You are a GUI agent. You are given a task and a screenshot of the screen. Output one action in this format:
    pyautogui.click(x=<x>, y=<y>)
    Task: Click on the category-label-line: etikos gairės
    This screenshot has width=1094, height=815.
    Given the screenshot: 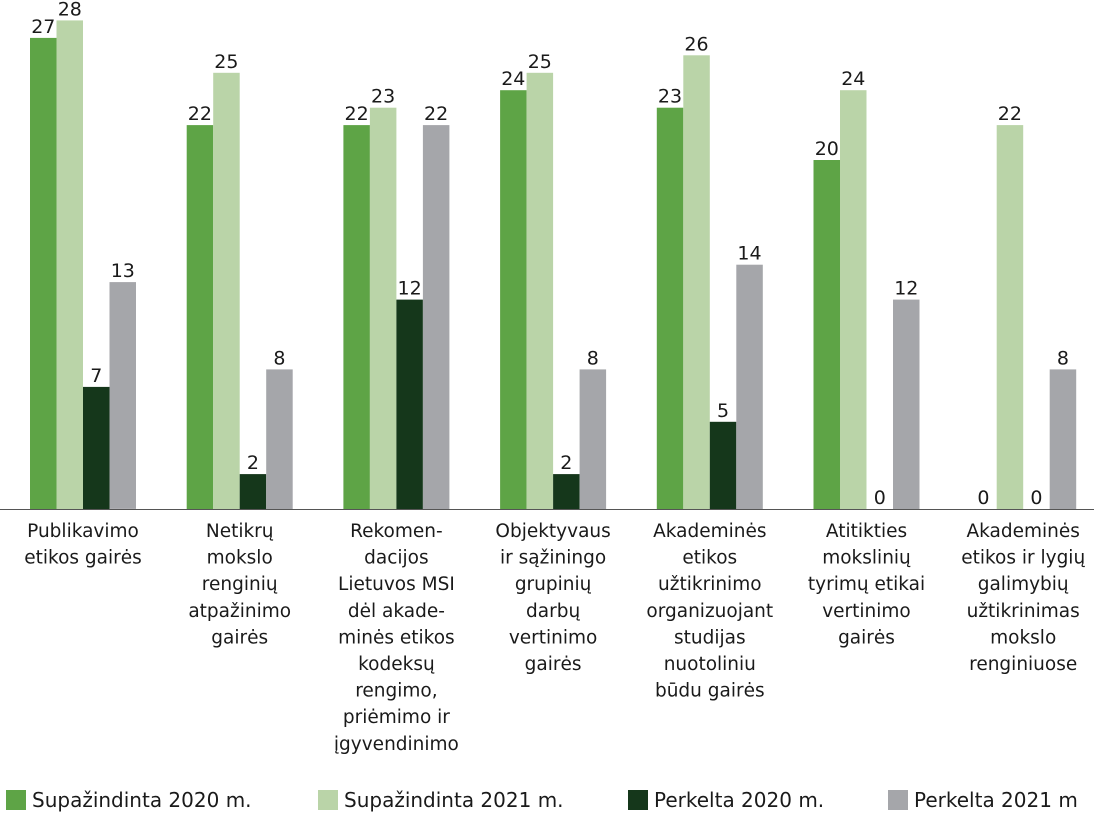 What is the action you would take?
    pyautogui.click(x=83, y=558)
    